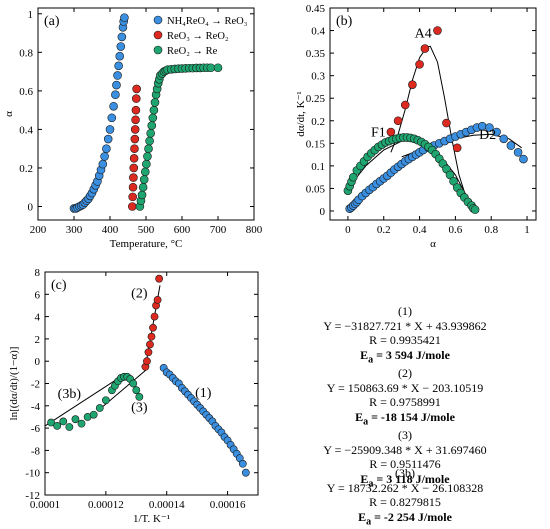 Image resolution: width=550 pixels, height=529 pixels. What do you see at coordinates (491, 230) in the screenshot?
I see `x-tick-label: 0.8` at bounding box center [491, 230].